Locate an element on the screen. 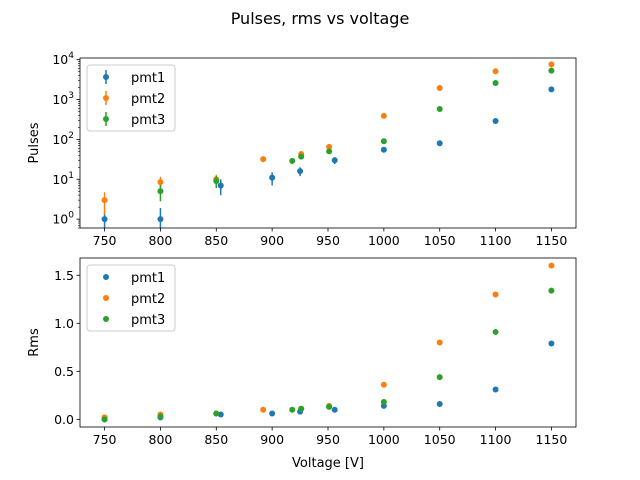 This screenshot has width=640, height=480. legend-box is located at coordinates (131, 98).